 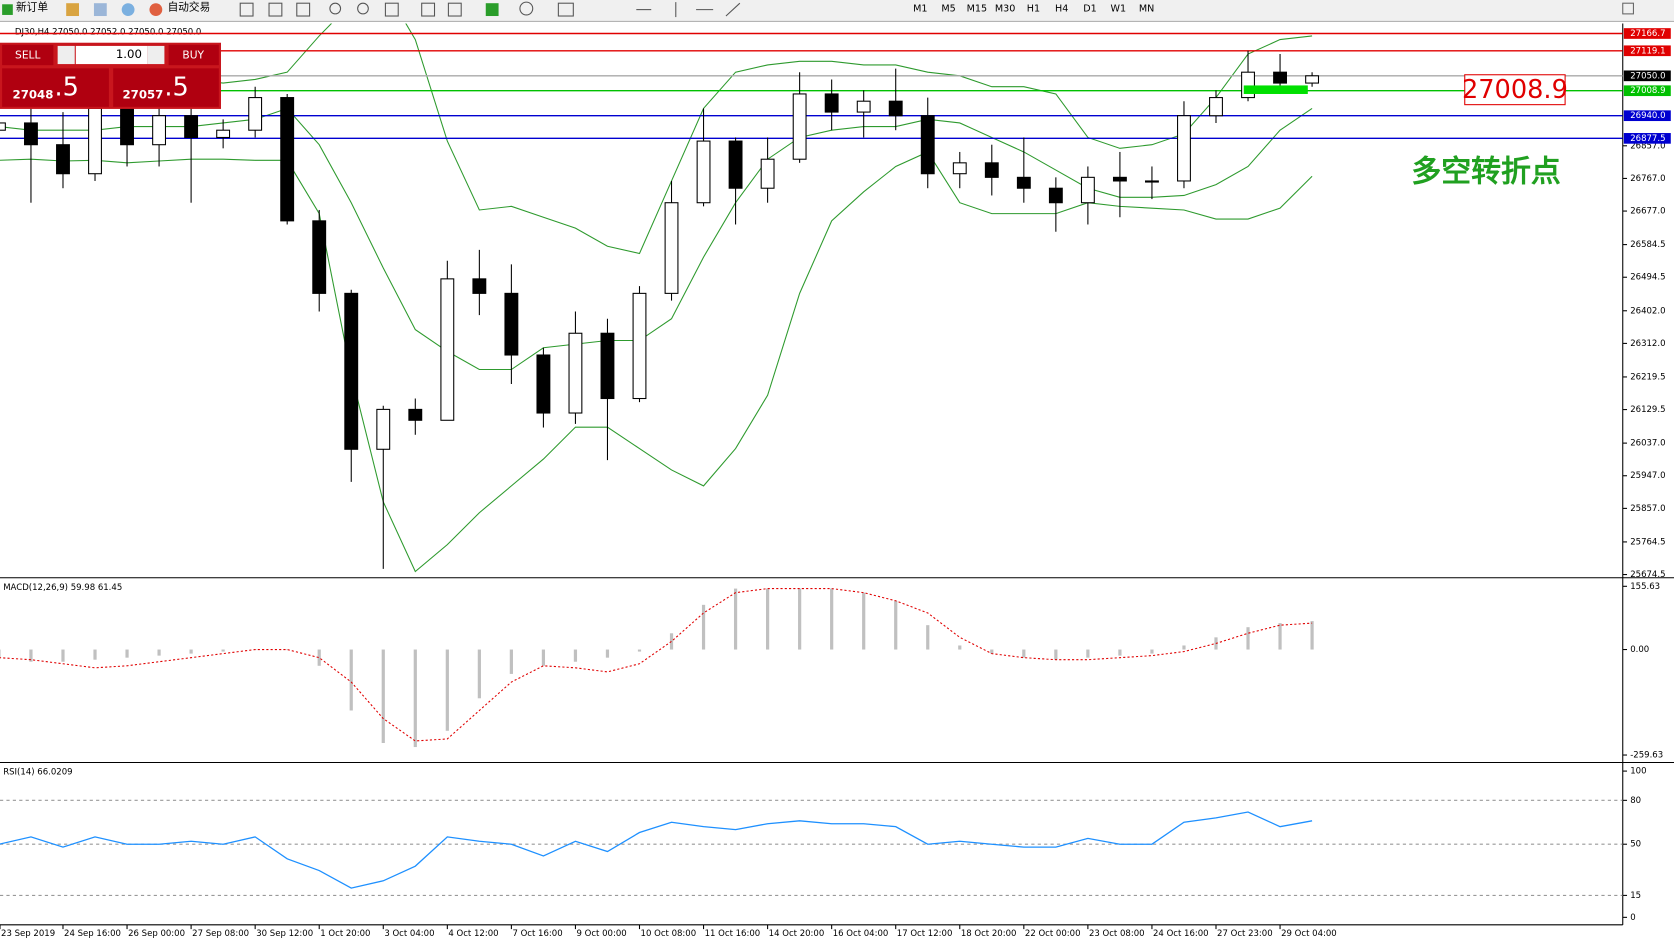 I want to click on sell-quote, so click(x=55, y=87).